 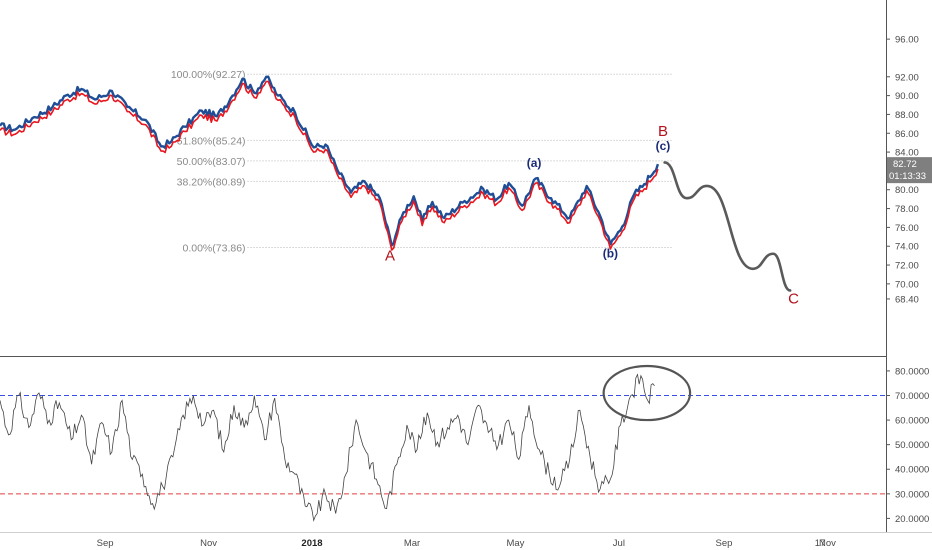 I want to click on oscillator-axis-tick-label: 80.0000, so click(x=912, y=371).